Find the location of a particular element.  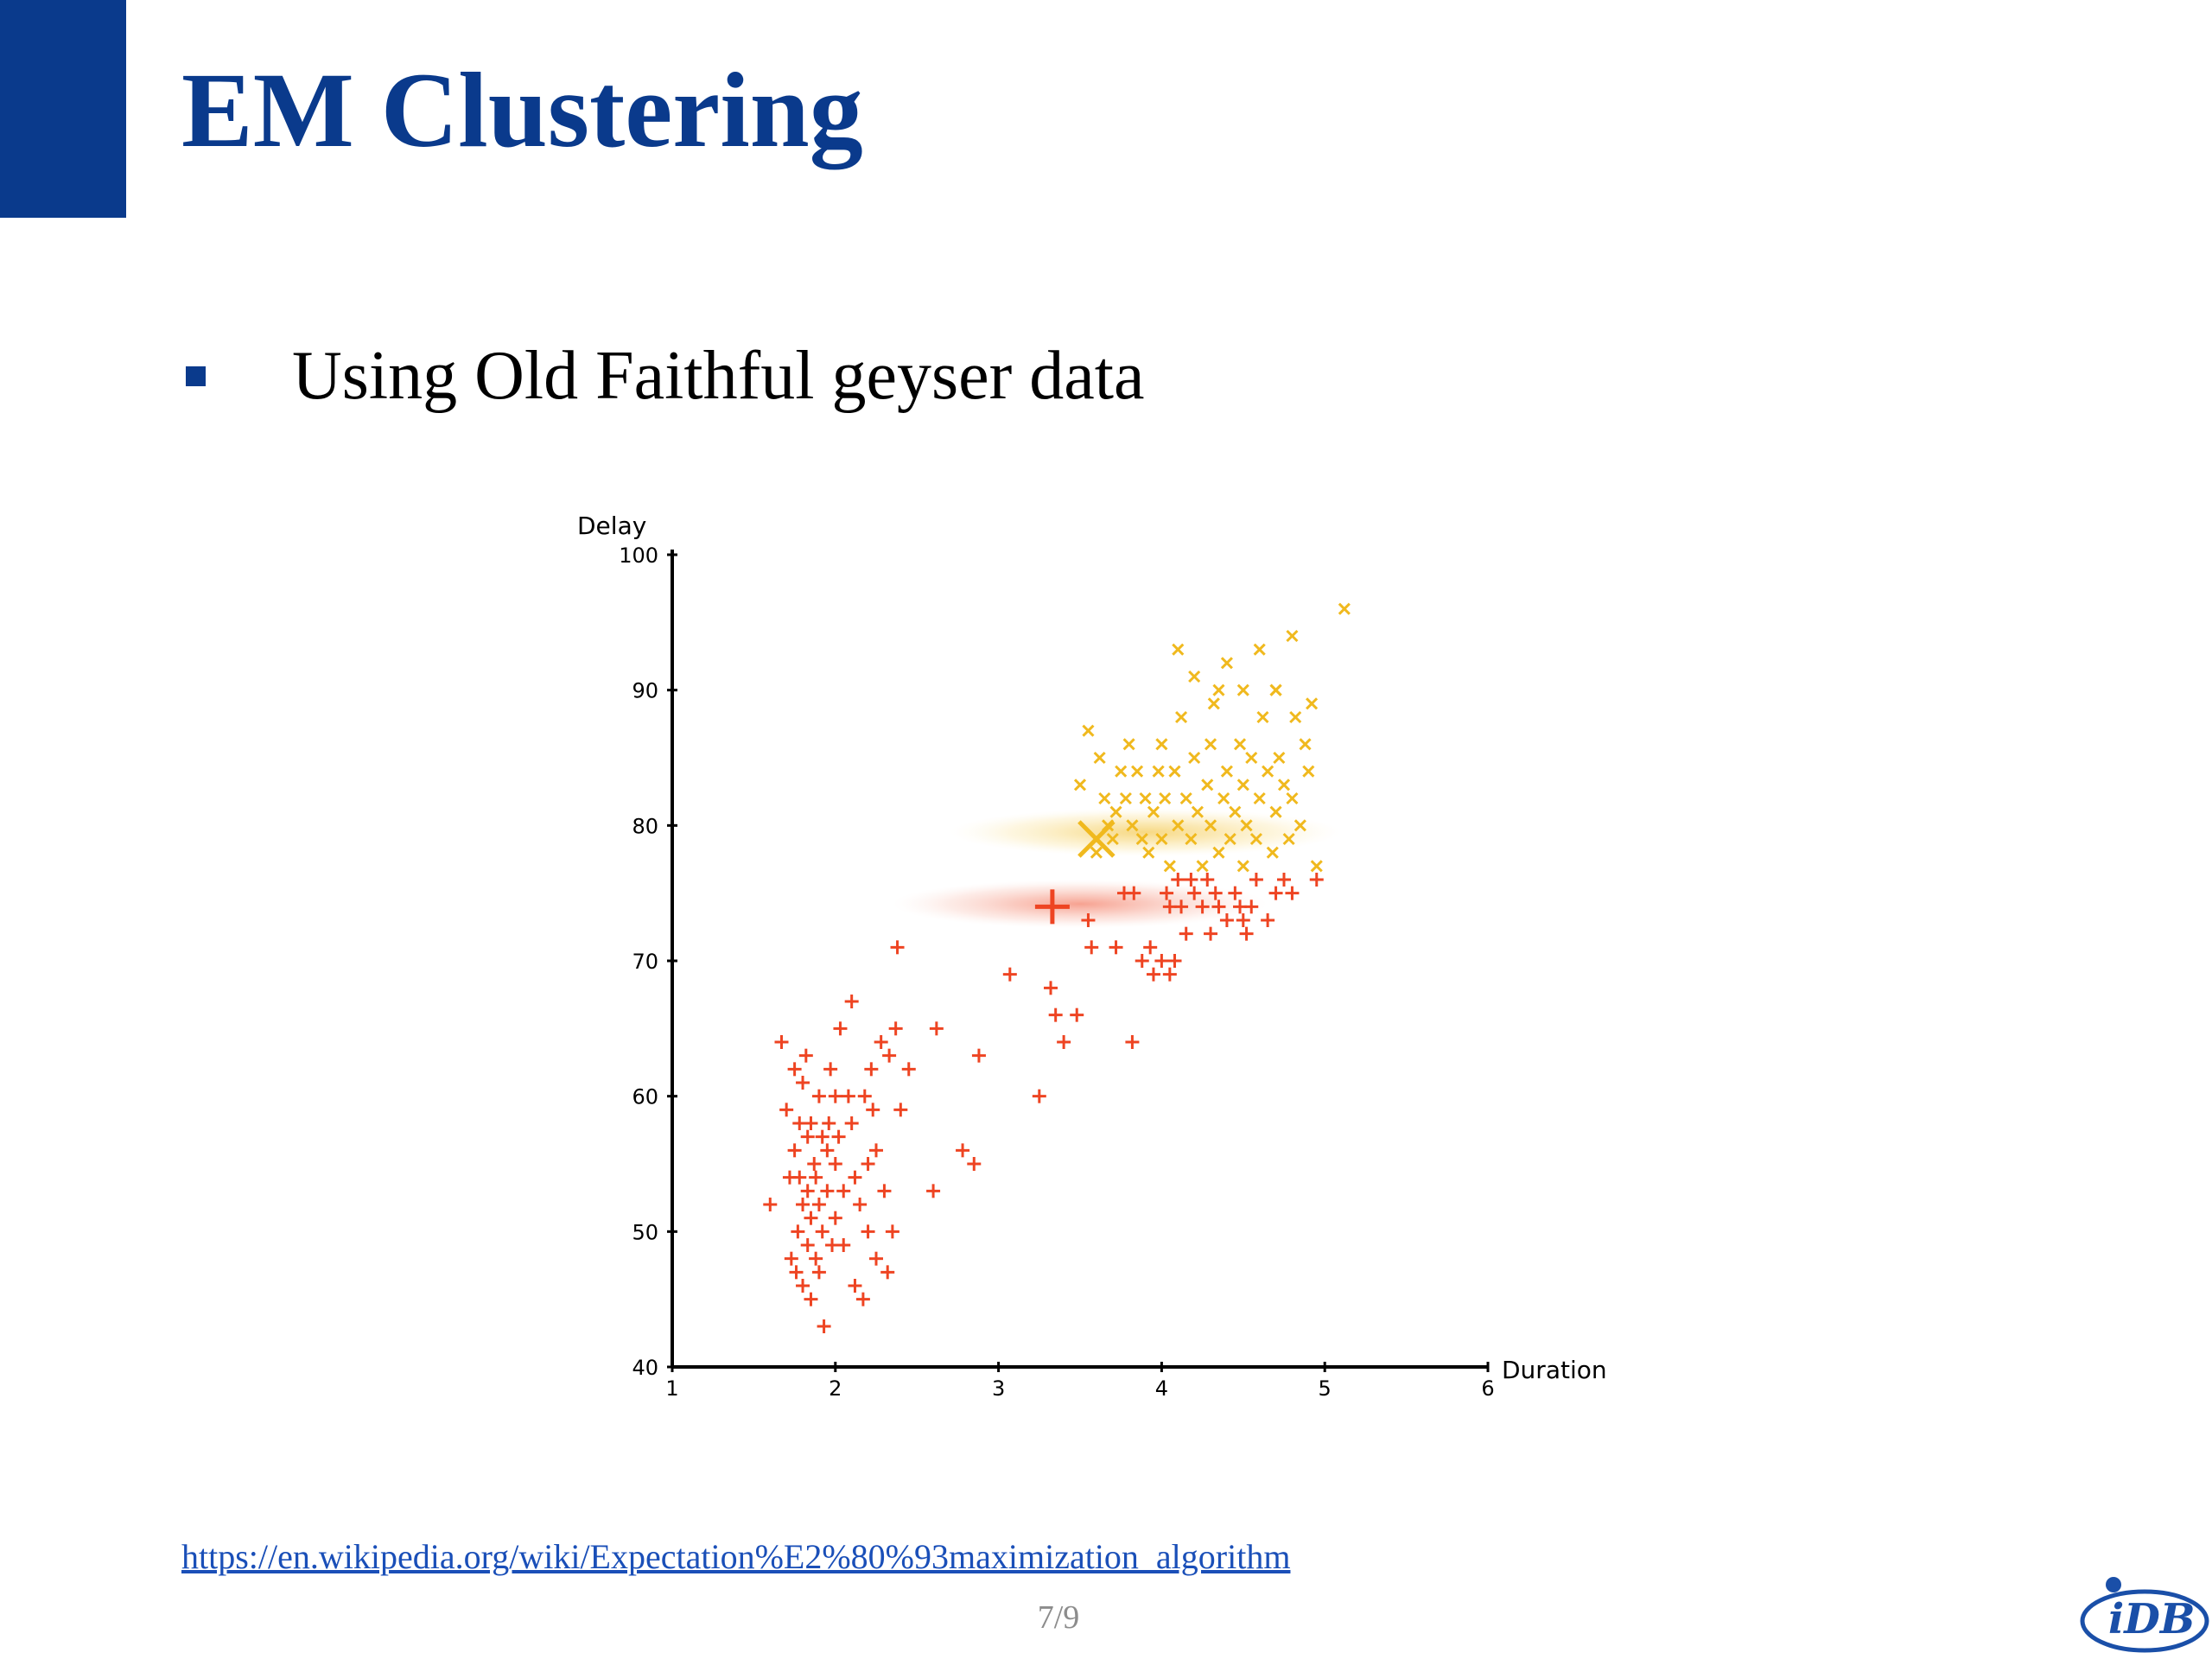

x-tick-label: 4 is located at coordinates (1161, 1388).